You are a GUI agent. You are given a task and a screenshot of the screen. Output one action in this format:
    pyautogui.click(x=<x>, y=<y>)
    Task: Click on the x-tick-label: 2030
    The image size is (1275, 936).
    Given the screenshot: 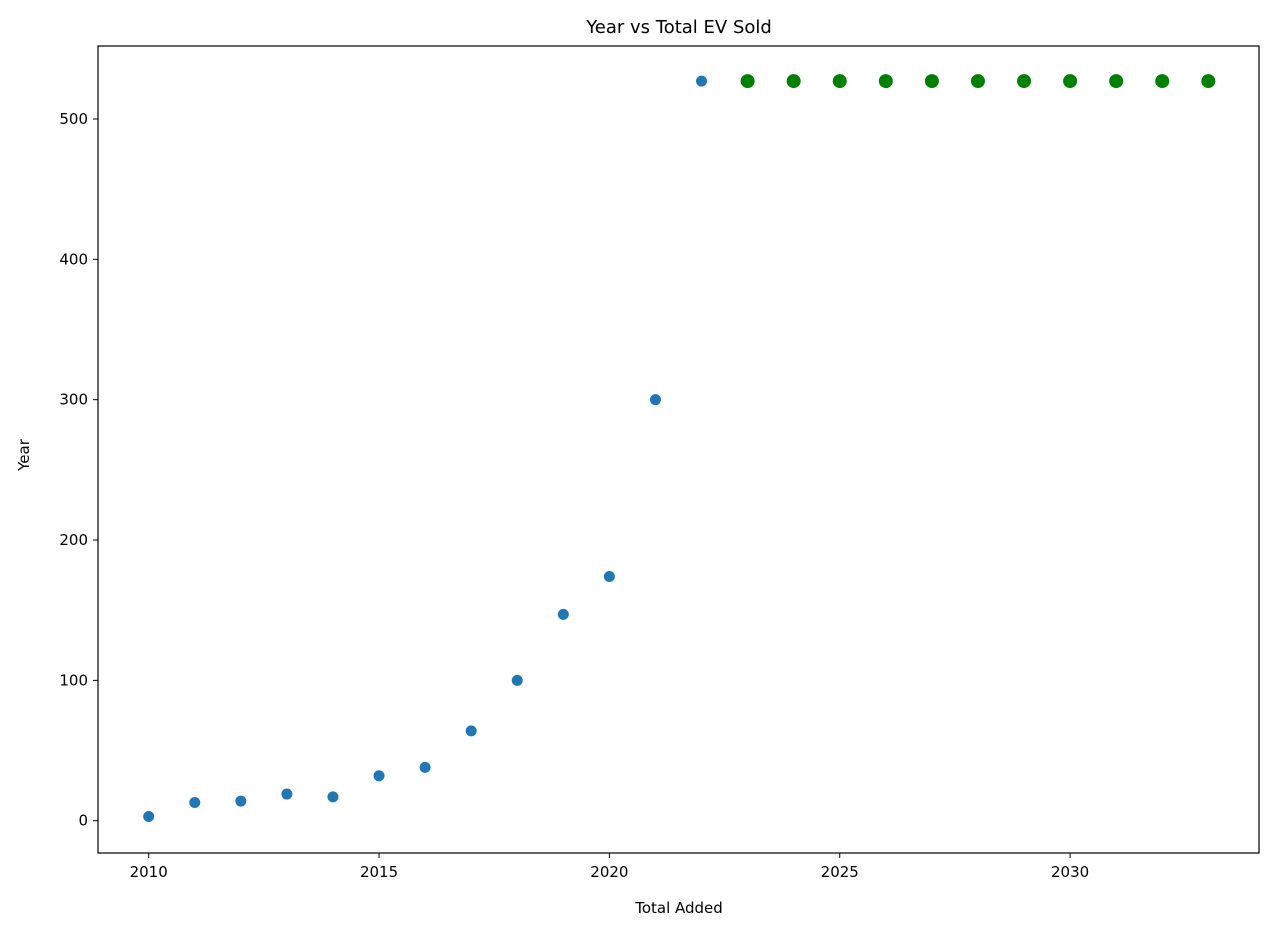 What is the action you would take?
    pyautogui.click(x=1070, y=872)
    